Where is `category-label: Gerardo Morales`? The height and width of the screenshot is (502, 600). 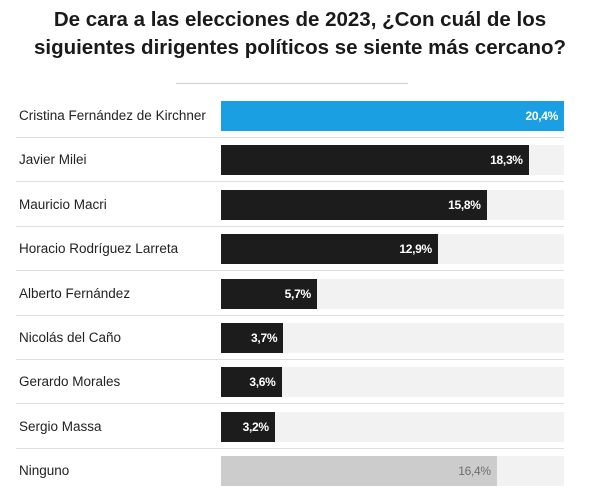
category-label: Gerardo Morales is located at coordinates (70, 382).